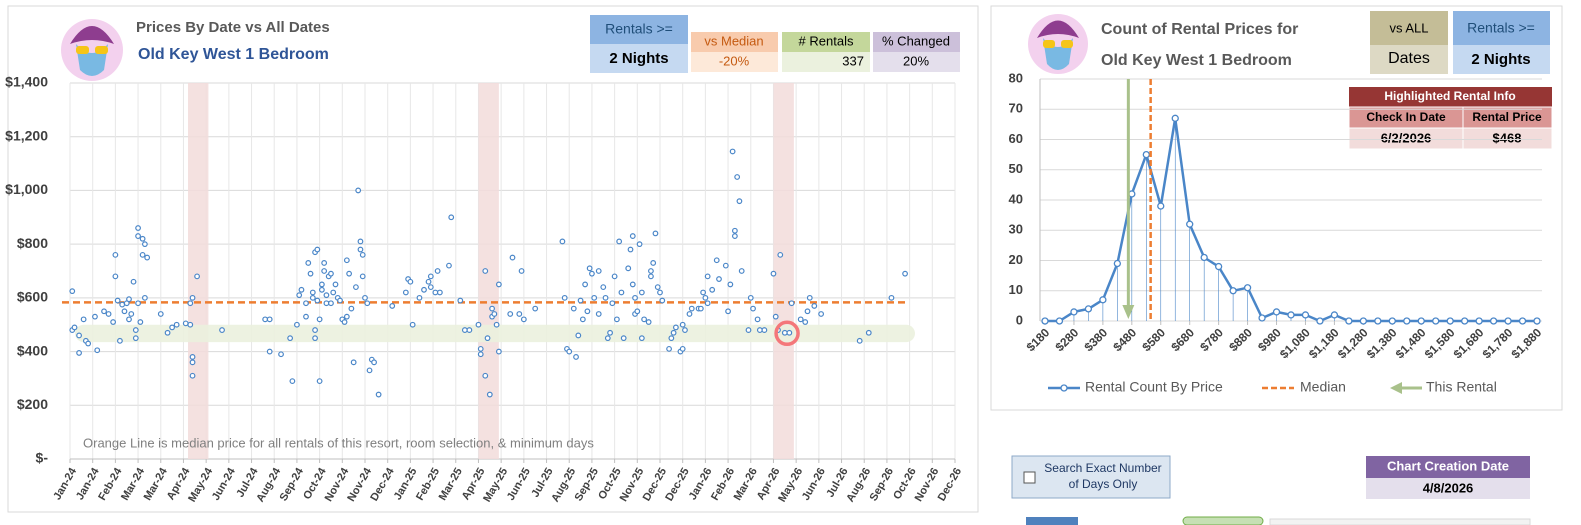  I want to click on table-cell, so click(1507, 138).